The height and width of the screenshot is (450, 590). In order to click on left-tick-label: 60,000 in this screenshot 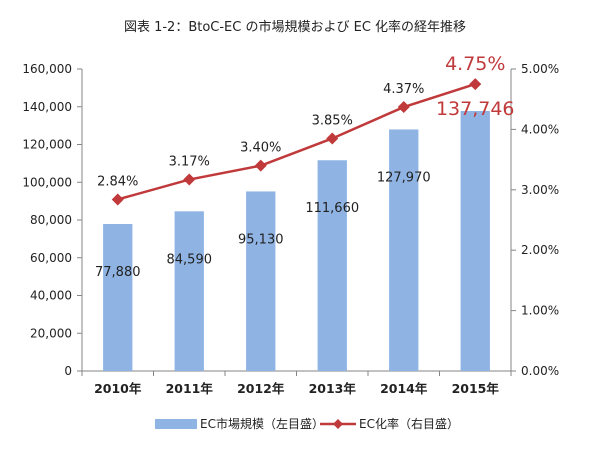, I will do `click(51, 258)`.